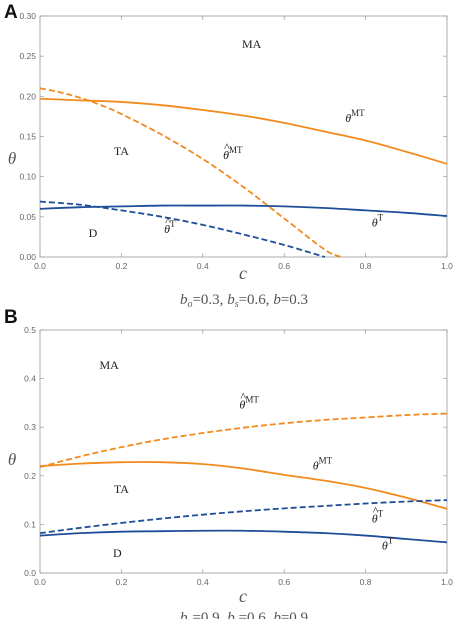 The width and height of the screenshot is (457, 629). Describe the element at coordinates (294, 614) in the screenshot. I see `caption-part: =0.9` at that location.